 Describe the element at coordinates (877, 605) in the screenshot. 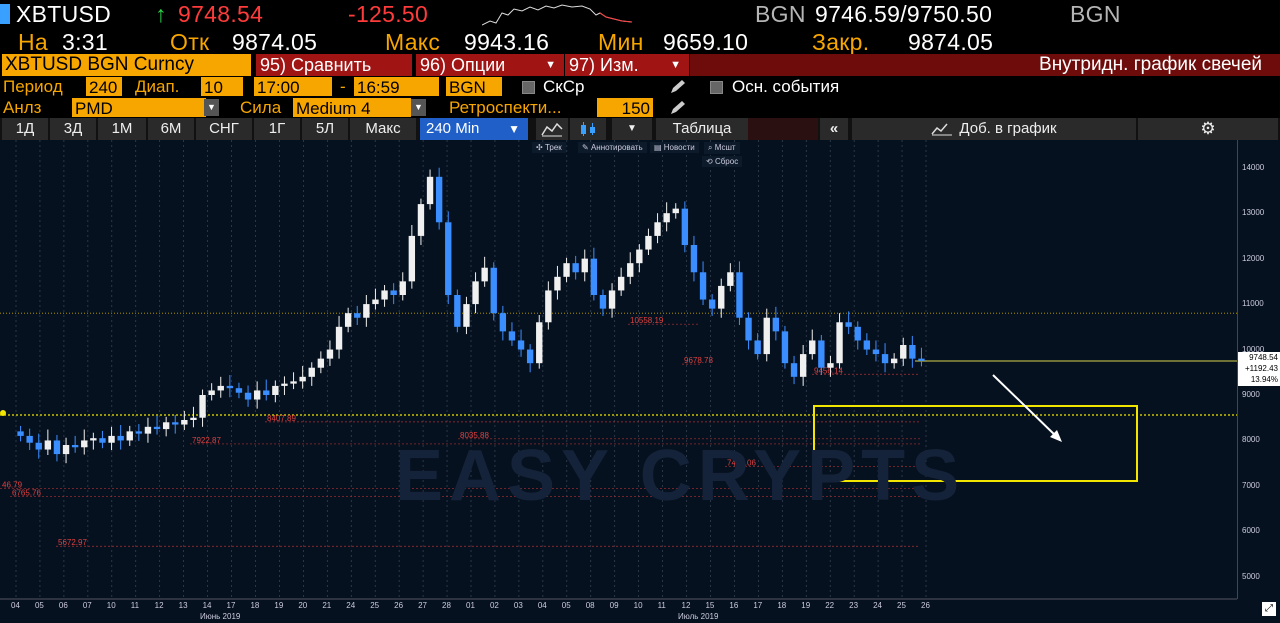

I see `x-tick-label: 24` at that location.